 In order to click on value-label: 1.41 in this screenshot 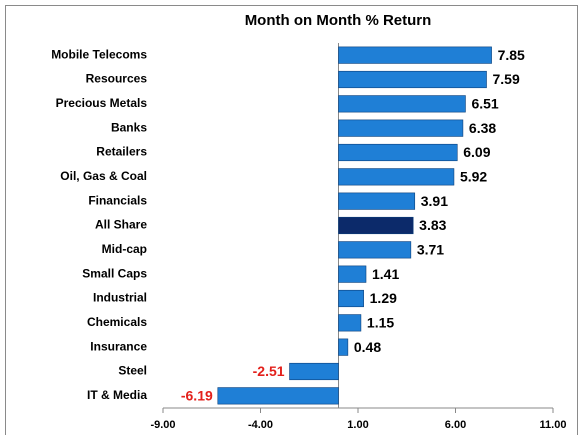, I will do `click(385, 274)`.